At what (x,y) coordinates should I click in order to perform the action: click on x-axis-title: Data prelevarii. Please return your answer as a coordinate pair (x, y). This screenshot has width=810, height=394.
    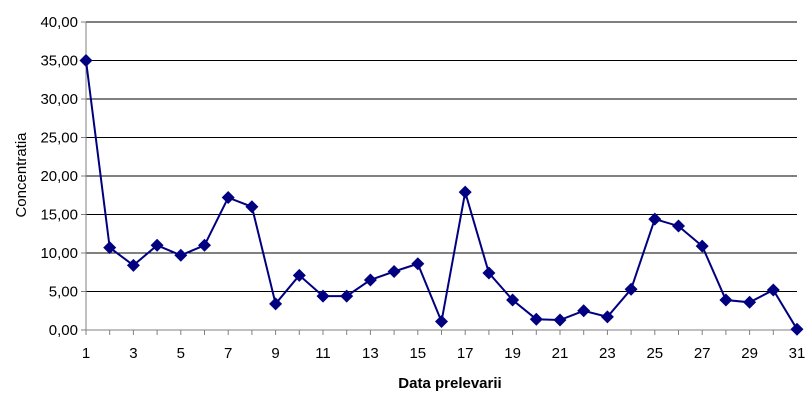
    Looking at the image, I should click on (449, 383).